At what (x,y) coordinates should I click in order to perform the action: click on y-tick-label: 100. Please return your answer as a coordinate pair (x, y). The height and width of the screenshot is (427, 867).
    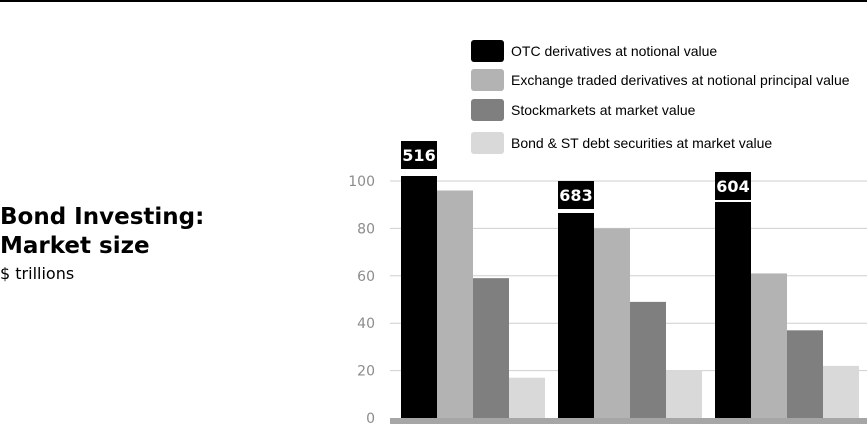
    Looking at the image, I should click on (361, 182).